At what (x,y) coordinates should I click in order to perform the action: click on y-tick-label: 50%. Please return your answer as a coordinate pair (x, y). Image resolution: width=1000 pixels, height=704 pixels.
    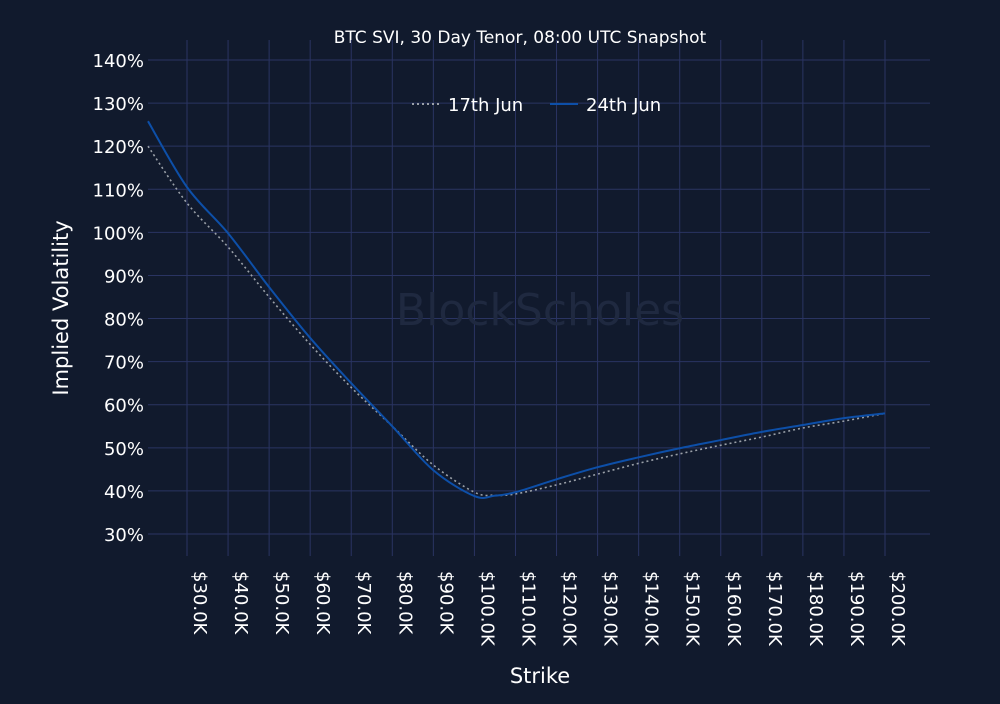
    Looking at the image, I should click on (124, 449).